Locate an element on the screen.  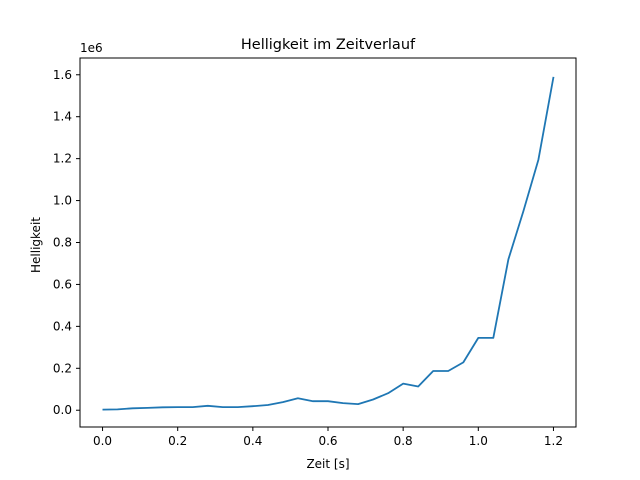
y-tick-label: 0.4 is located at coordinates (62, 326).